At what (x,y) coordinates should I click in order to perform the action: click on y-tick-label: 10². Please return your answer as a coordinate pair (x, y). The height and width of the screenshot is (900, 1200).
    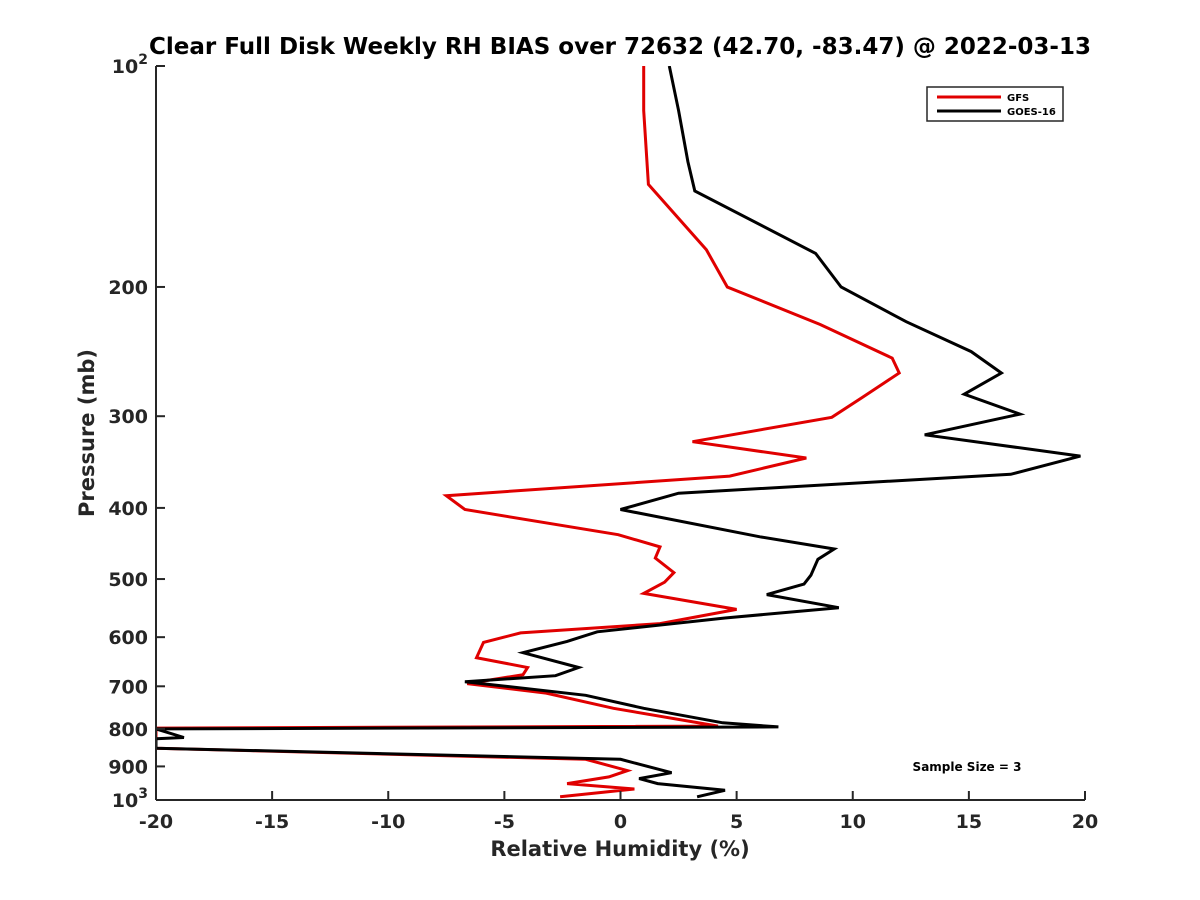
    Looking at the image, I should click on (130, 65).